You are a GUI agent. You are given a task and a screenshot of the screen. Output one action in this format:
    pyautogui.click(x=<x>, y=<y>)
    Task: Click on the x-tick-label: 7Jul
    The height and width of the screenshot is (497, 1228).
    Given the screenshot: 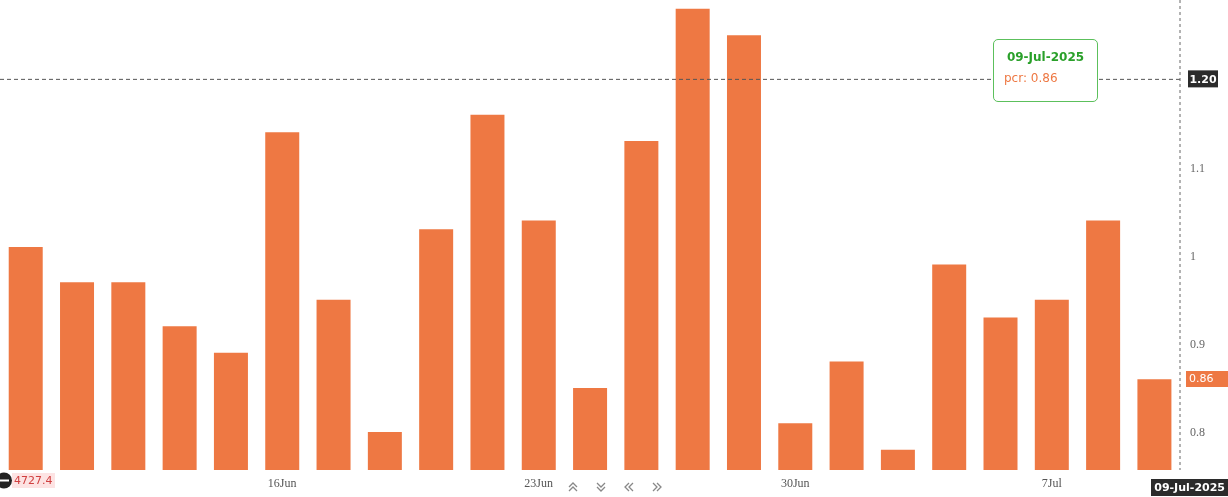 What is the action you would take?
    pyautogui.click(x=1052, y=482)
    